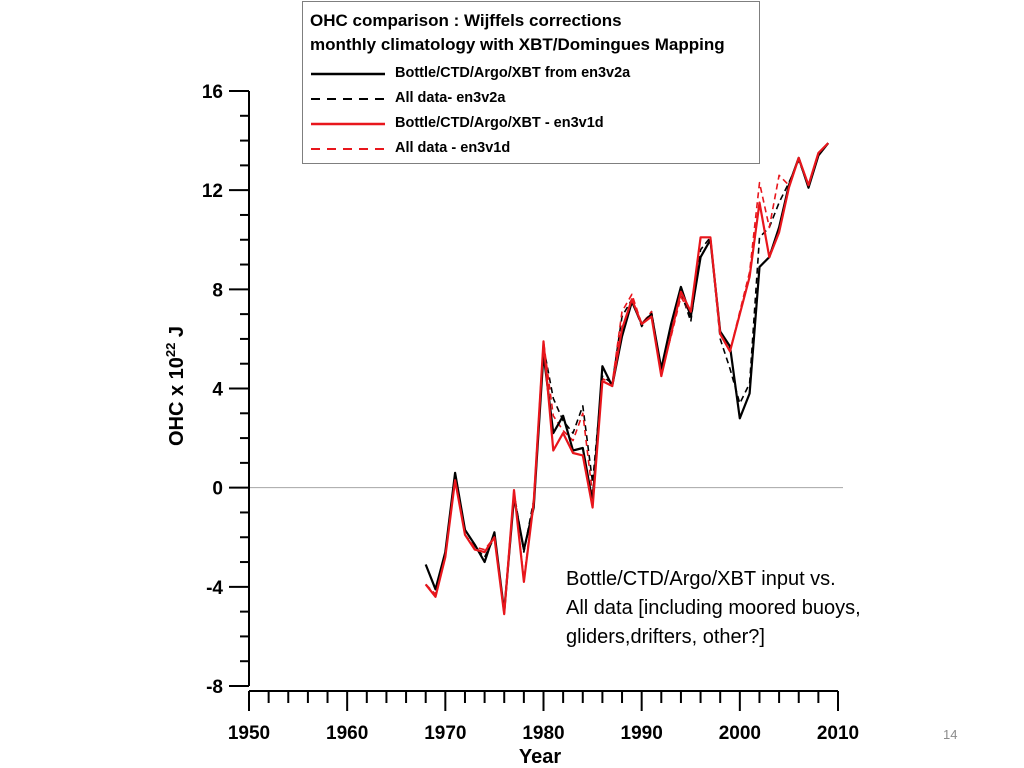  I want to click on y-axis-title: OHC x 1022 J, so click(175, 386).